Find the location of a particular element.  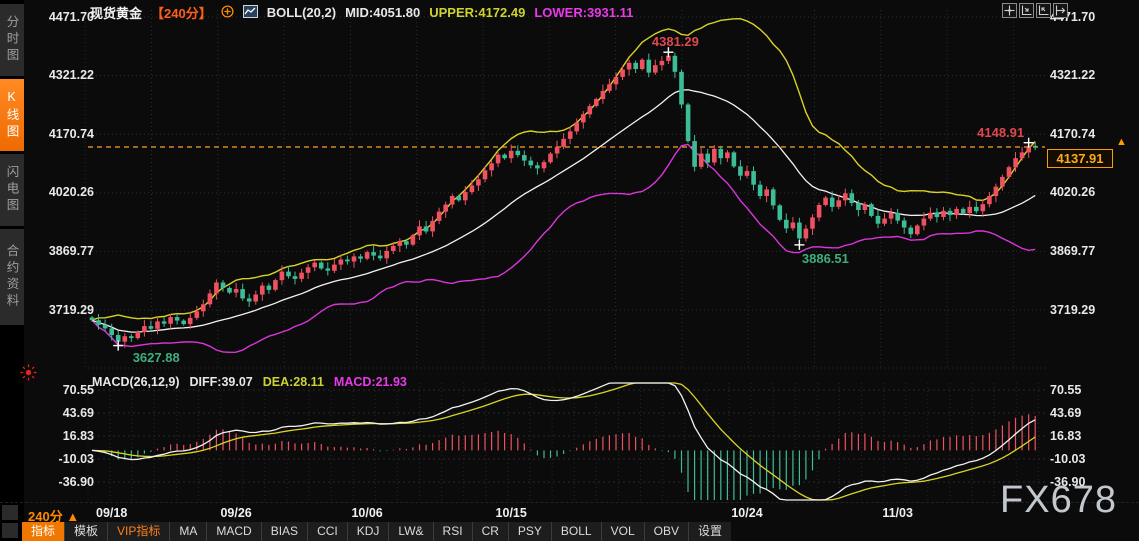

y-axis-label-right: 4020.26 is located at coordinates (1073, 192).